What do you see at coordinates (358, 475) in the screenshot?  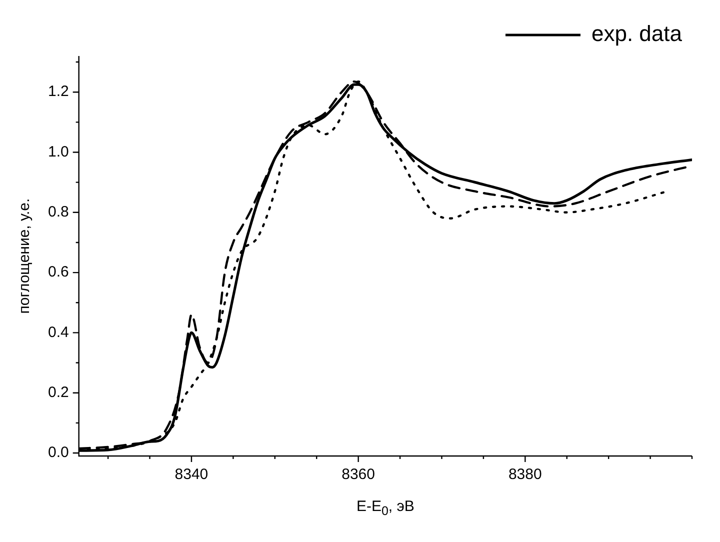 I see `x-tick-label: 8360` at bounding box center [358, 475].